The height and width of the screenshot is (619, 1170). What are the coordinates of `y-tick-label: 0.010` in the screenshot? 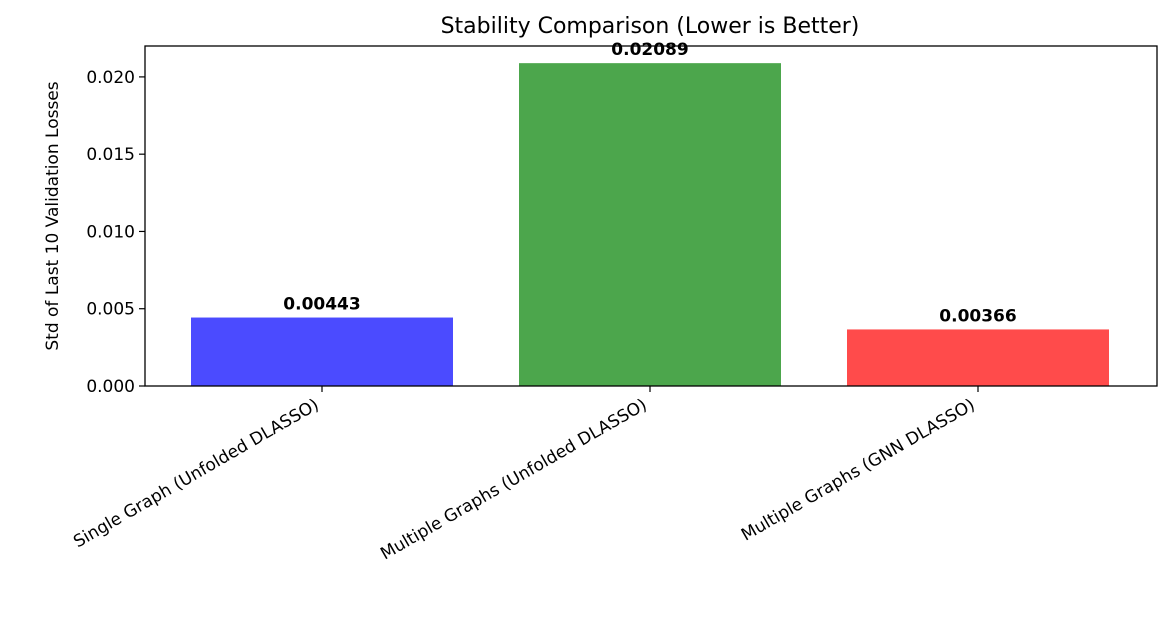 It's located at (110, 232).